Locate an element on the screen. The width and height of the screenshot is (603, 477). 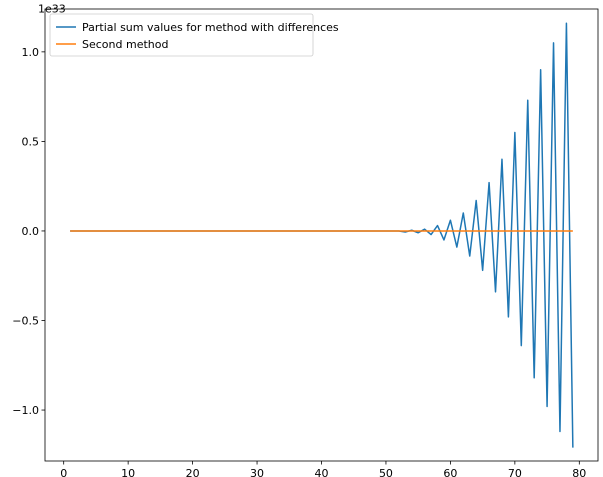
x-tick-label: 20 is located at coordinates (193, 472).